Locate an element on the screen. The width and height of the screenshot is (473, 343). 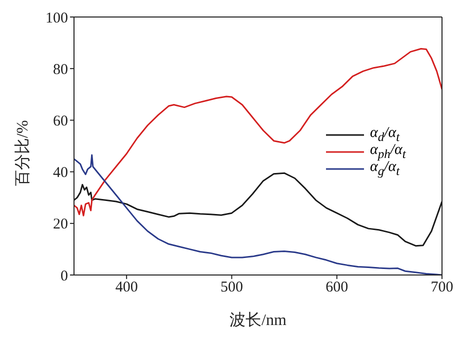
x-axis-title: 波长/nm is located at coordinates (258, 320).